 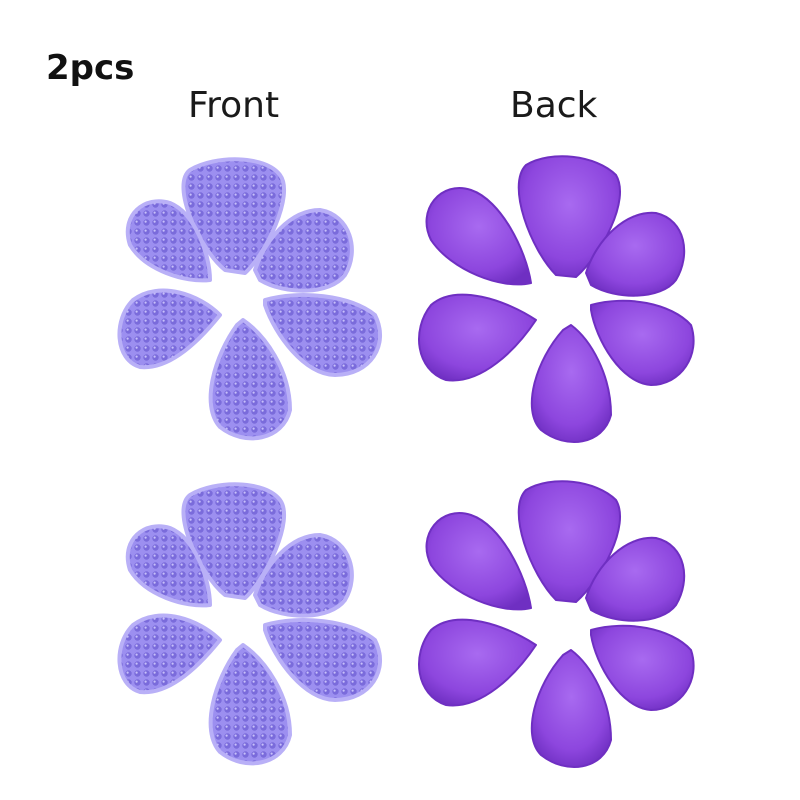 What do you see at coordinates (90, 68) in the screenshot?
I see `quantity-label: 2pcs` at bounding box center [90, 68].